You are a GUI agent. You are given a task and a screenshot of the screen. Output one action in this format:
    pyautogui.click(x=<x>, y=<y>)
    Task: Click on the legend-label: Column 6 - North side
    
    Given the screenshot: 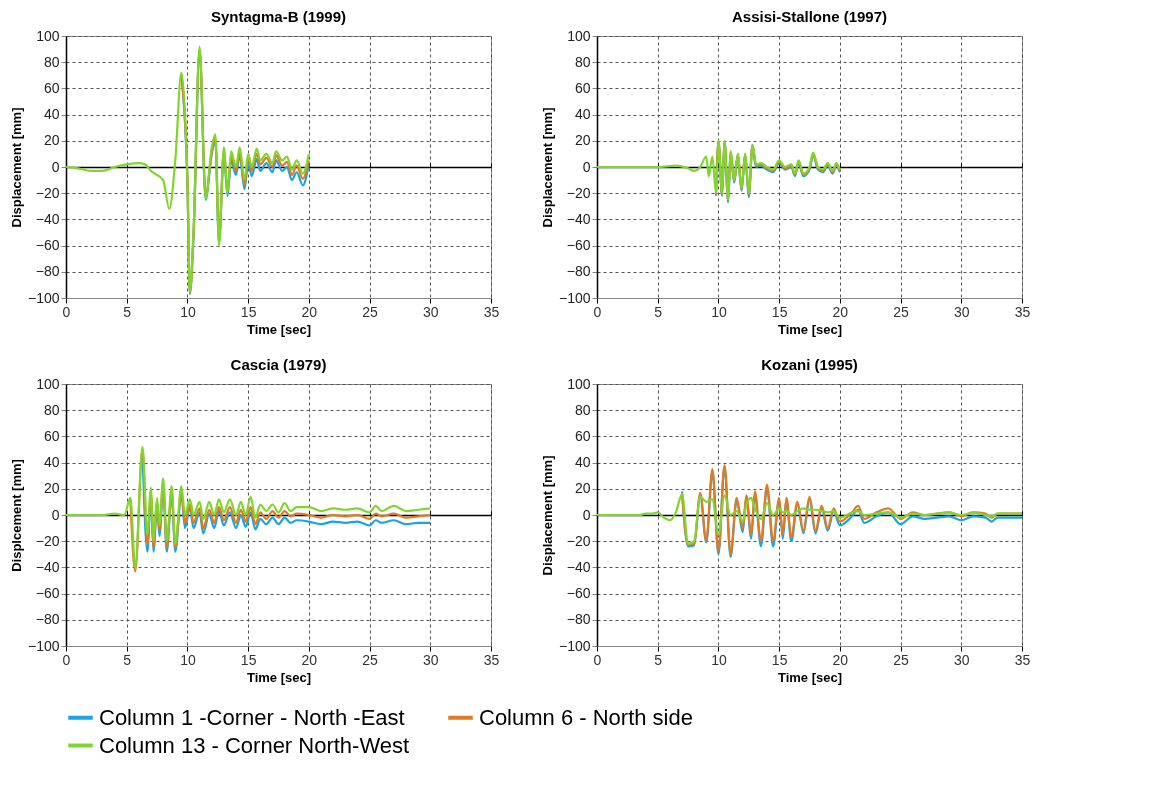 What is the action you would take?
    pyautogui.click(x=586, y=717)
    